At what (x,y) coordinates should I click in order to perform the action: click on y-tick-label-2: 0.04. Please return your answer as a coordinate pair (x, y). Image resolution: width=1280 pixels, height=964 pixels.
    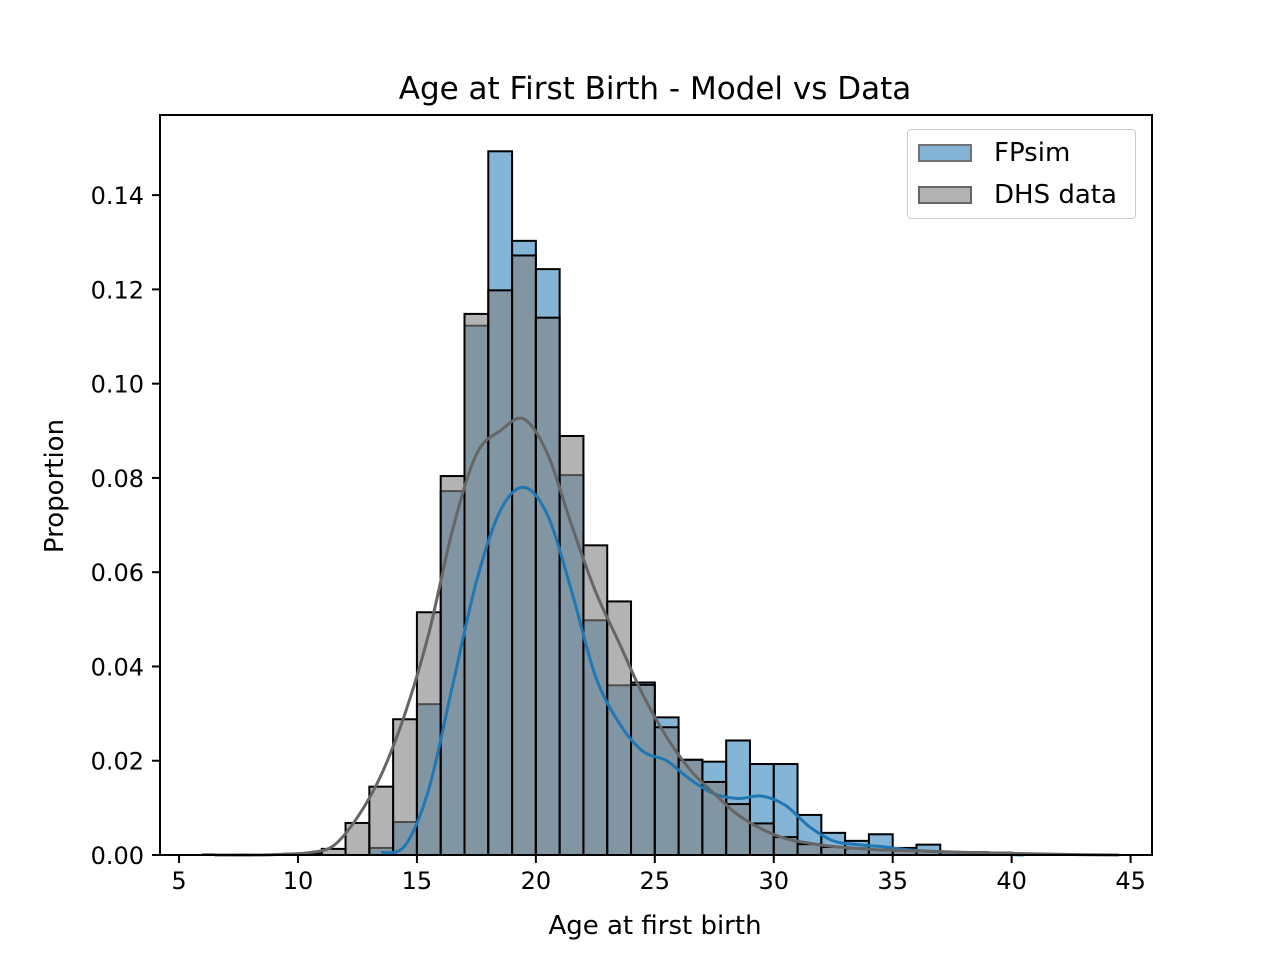
    Looking at the image, I should click on (117, 667).